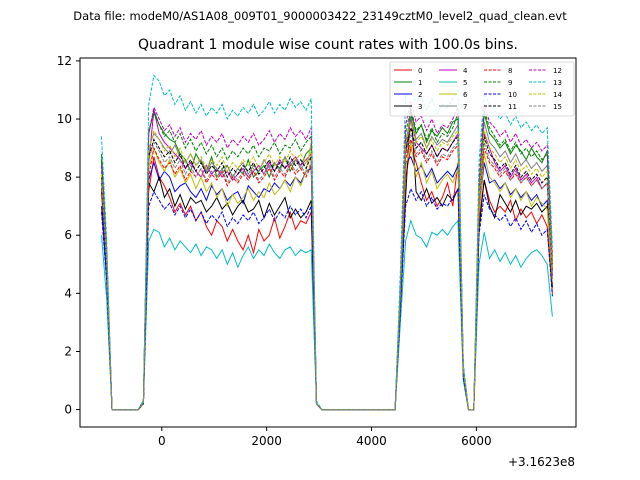 This screenshot has width=640, height=480. I want to click on x-tick-label: 2000, so click(266, 441).